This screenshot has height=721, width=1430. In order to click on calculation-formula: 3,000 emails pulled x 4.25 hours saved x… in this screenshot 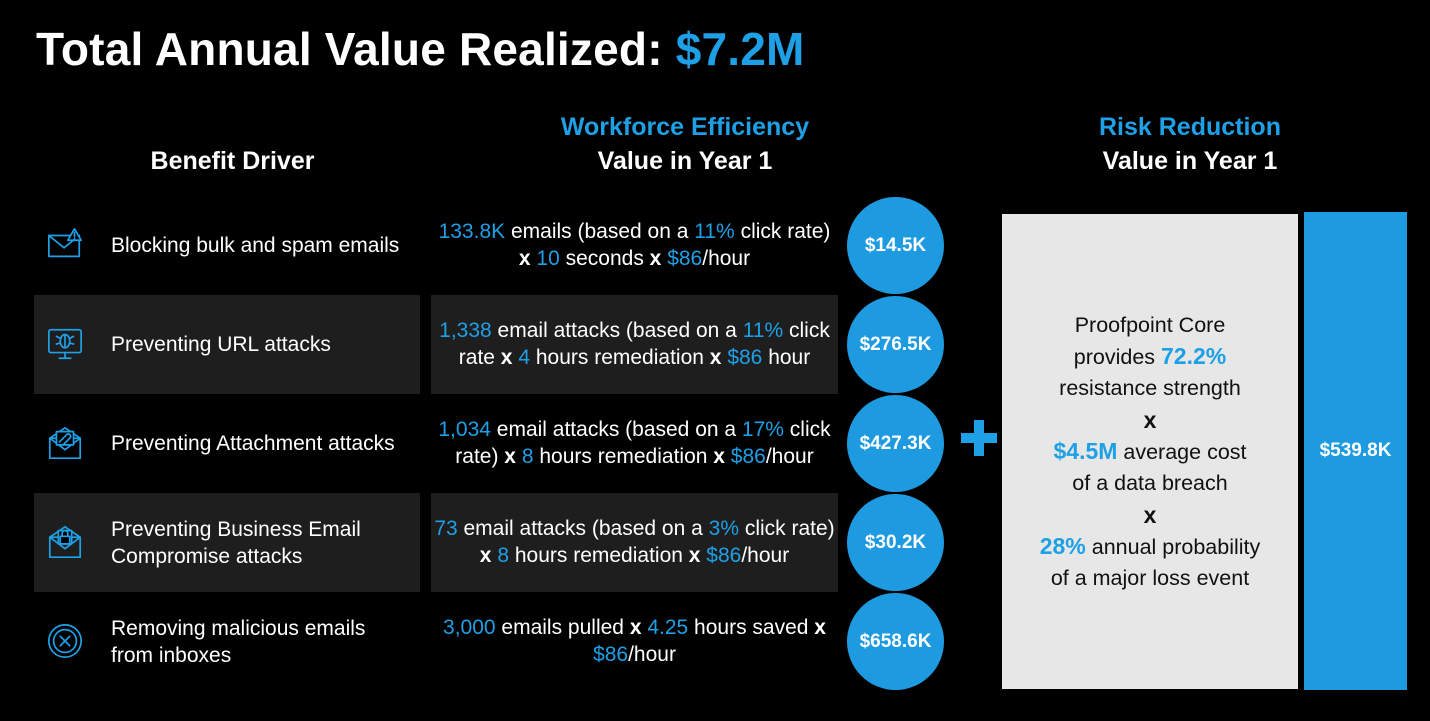, I will do `click(634, 641)`.